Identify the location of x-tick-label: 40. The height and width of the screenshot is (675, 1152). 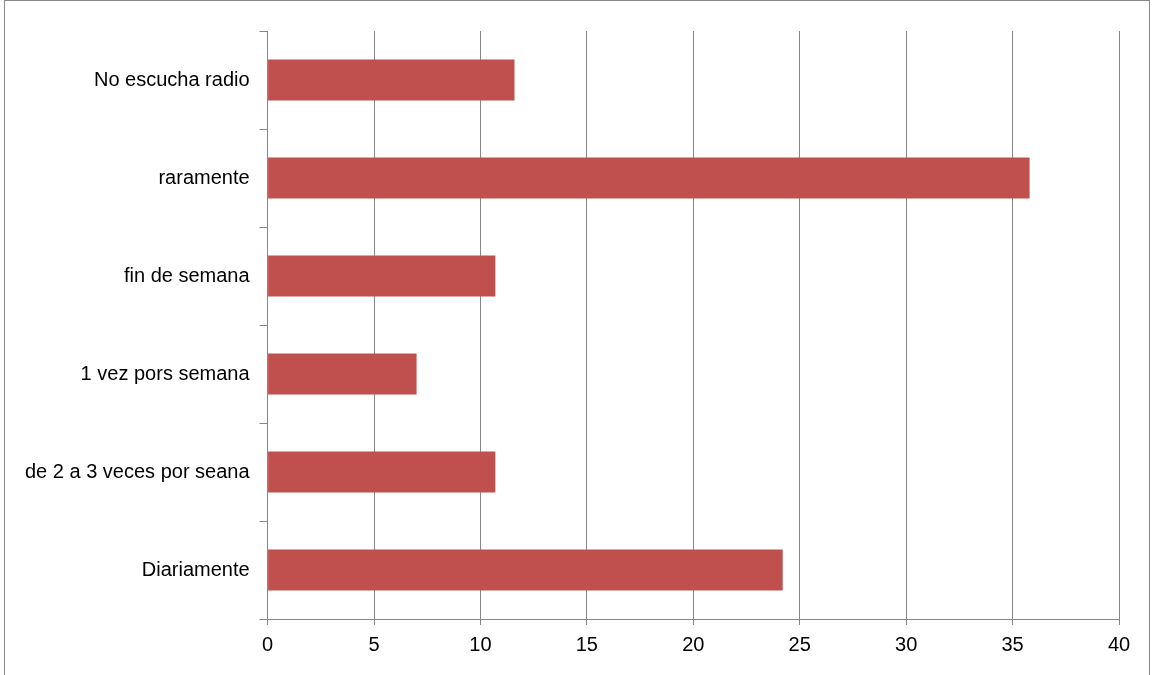
(1119, 643).